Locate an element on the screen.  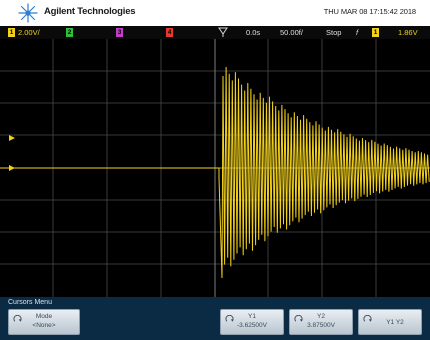
y1-y2-softkey: Y1 Y2 is located at coordinates (390, 322).